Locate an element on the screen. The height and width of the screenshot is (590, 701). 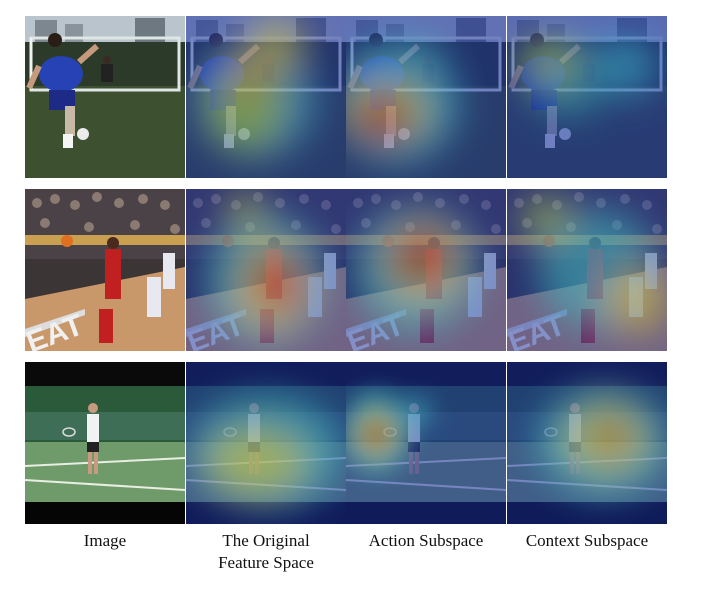
row1-image is located at coordinates (105, 97).